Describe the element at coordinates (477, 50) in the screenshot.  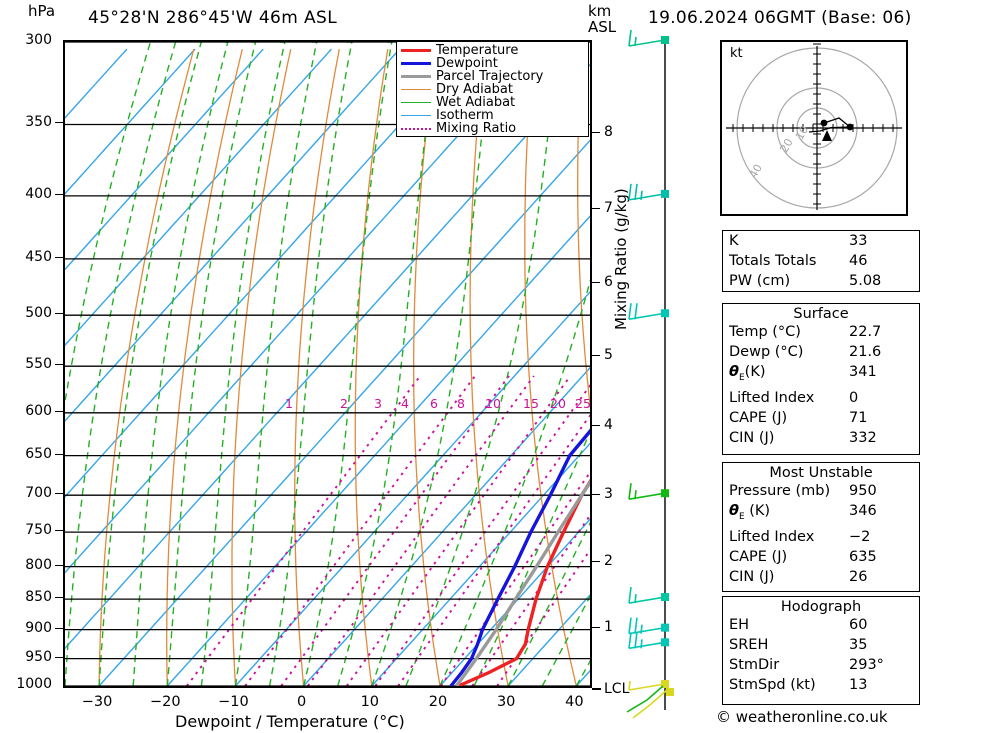
I see `legend-label: Temperature` at that location.